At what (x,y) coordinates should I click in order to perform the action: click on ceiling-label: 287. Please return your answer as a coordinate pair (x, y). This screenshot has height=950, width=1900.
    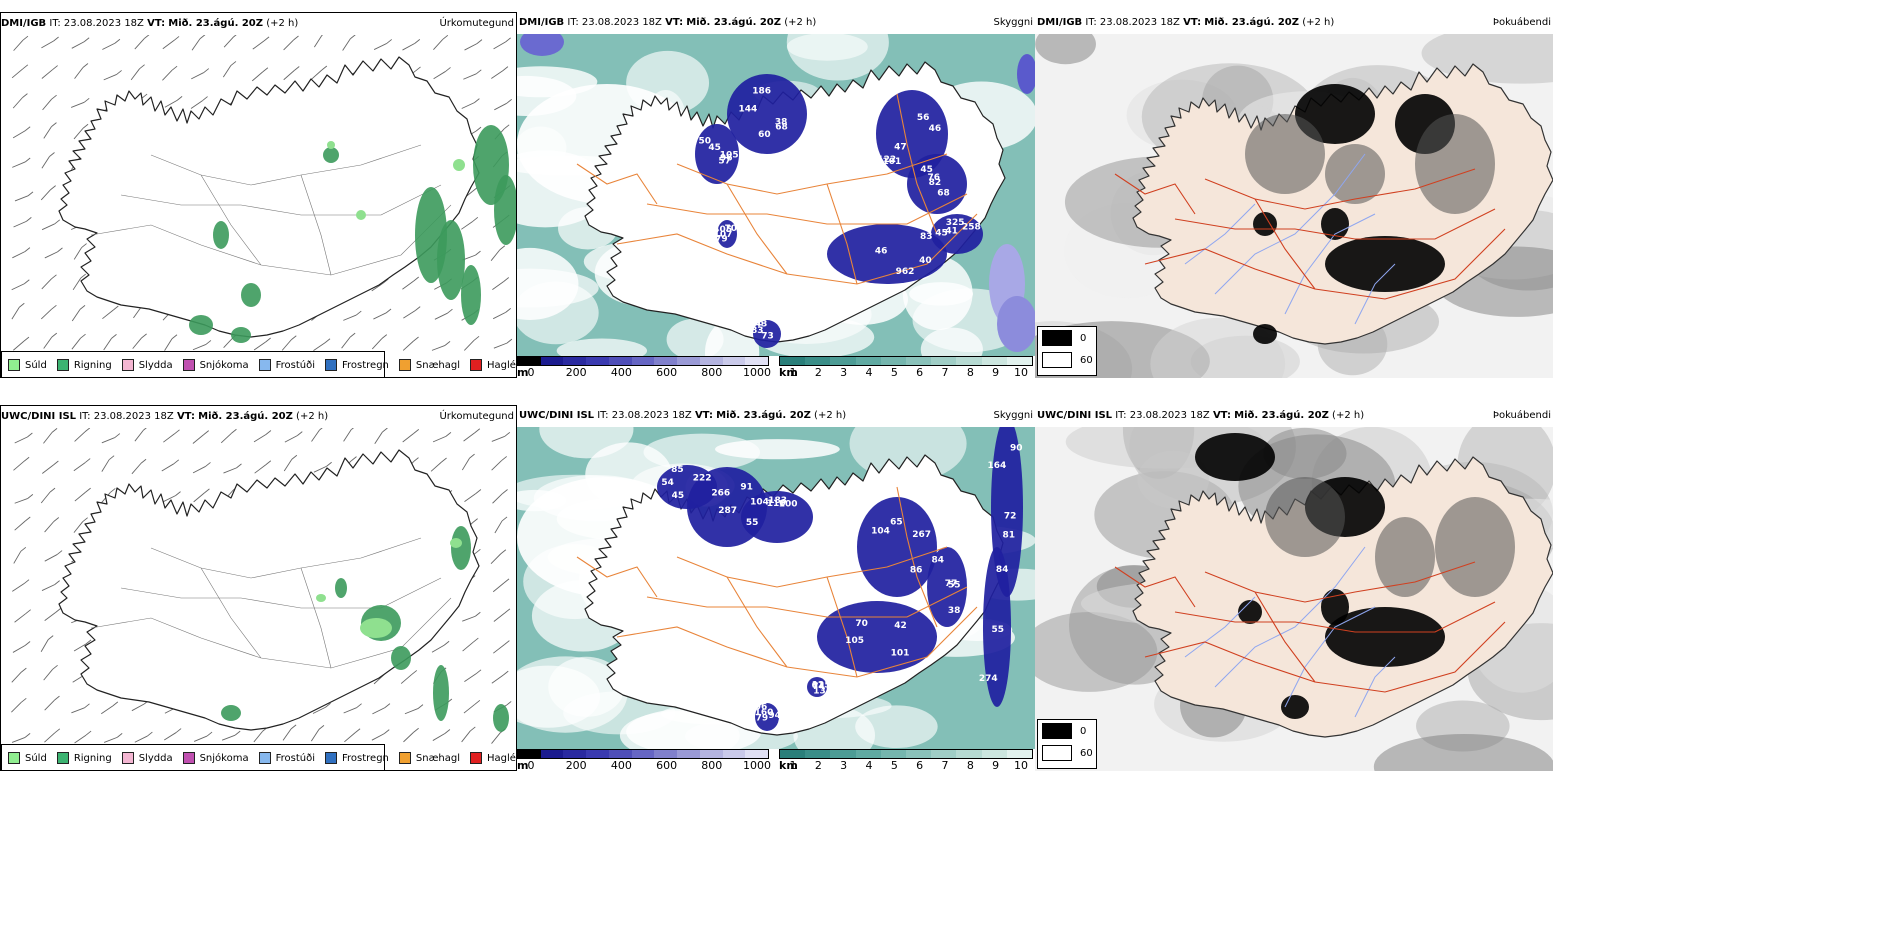
    Looking at the image, I should click on (727, 511).